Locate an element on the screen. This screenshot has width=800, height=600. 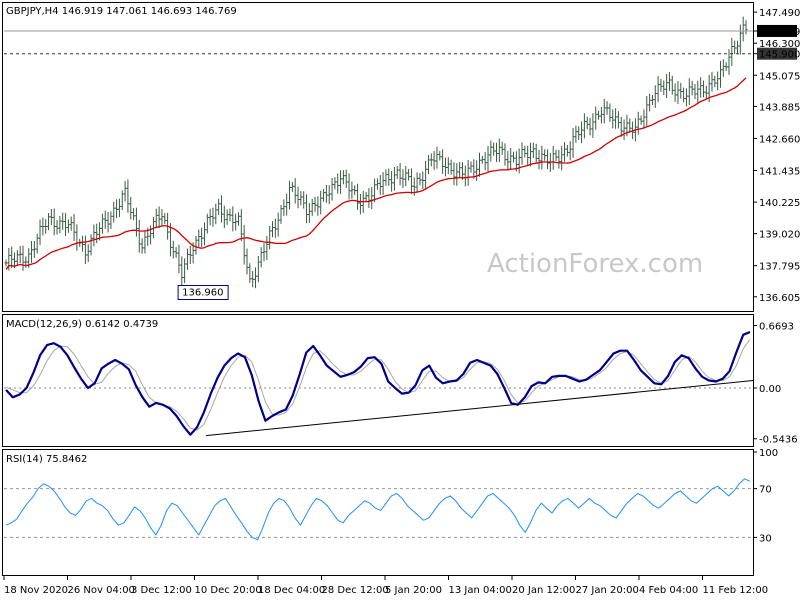
watermark: ActionForex.com is located at coordinates (595, 264).